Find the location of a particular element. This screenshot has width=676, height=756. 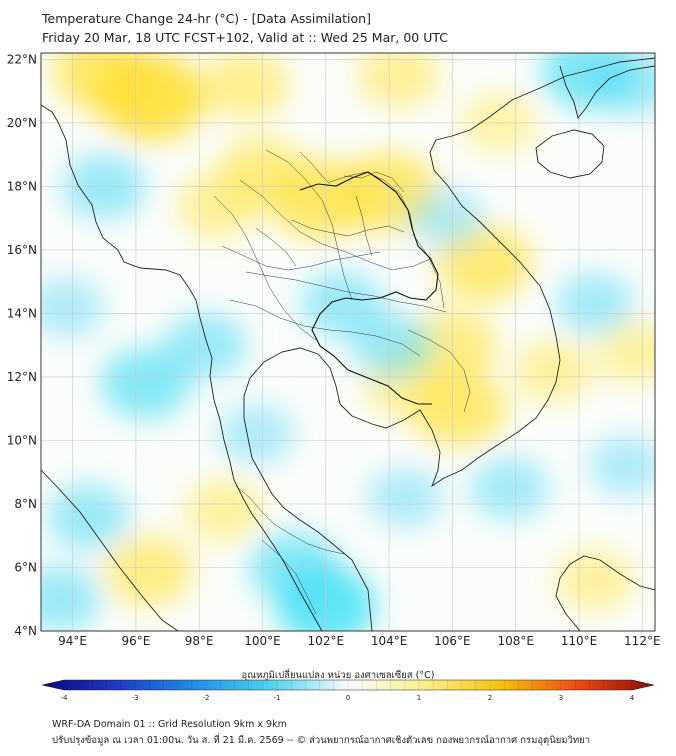

colorbar-tick-label: 0 is located at coordinates (348, 697).